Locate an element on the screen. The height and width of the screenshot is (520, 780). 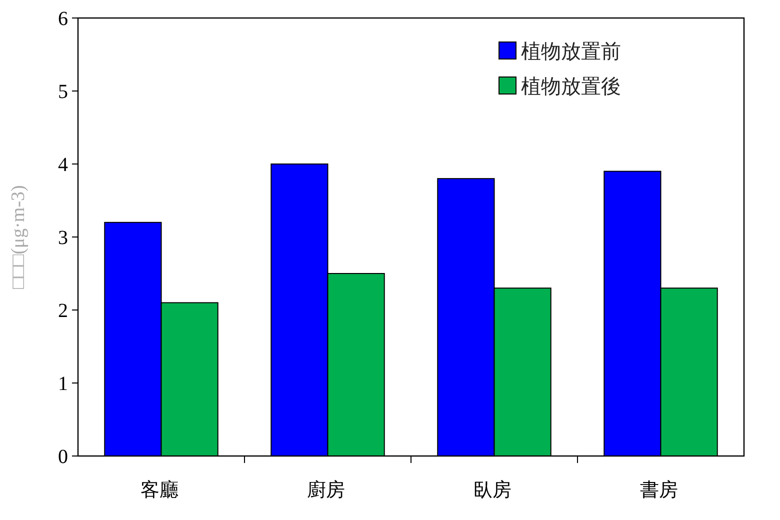
x-tick-label: 書房 is located at coordinates (659, 490).